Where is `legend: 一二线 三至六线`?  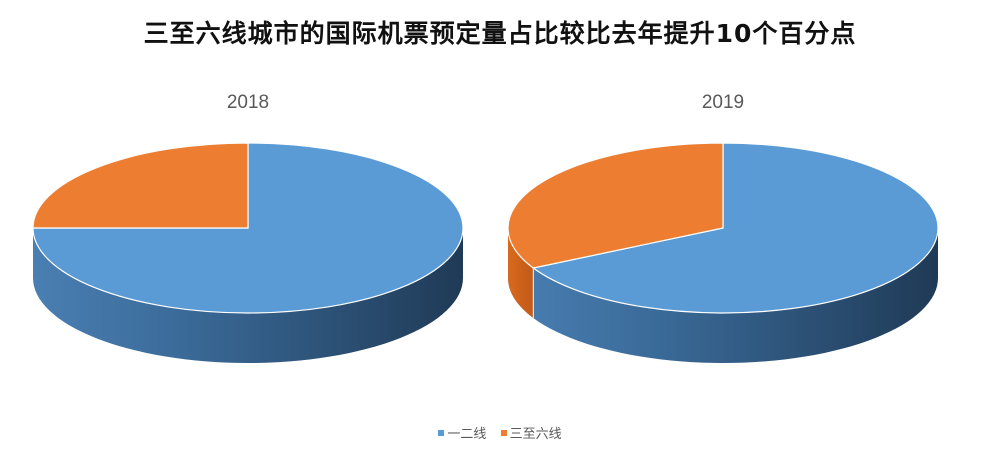
legend: 一二线 三至六线 is located at coordinates (500, 432).